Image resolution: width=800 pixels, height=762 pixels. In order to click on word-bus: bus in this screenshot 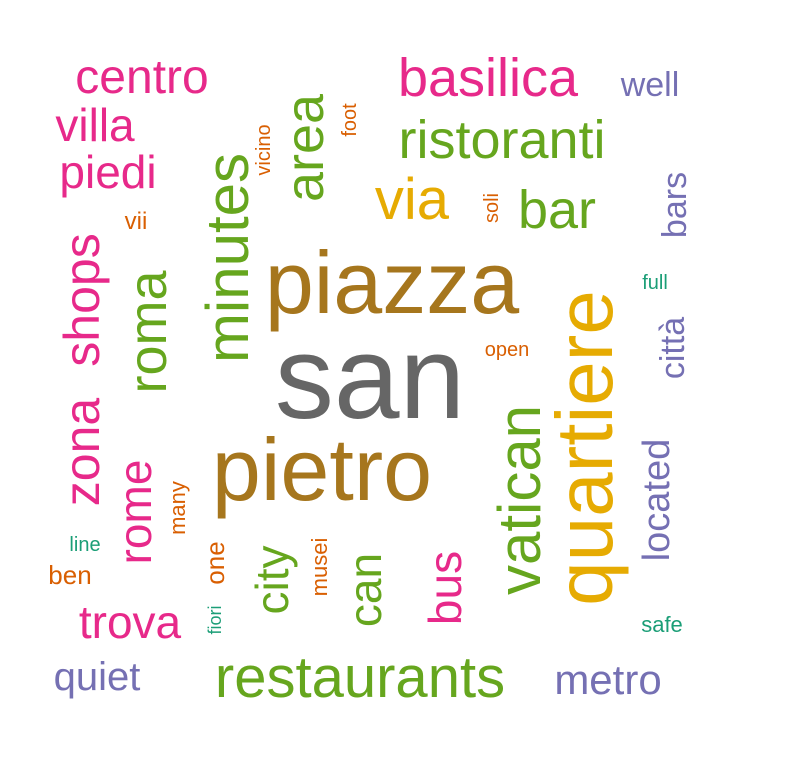, I will do `click(445, 588)`.